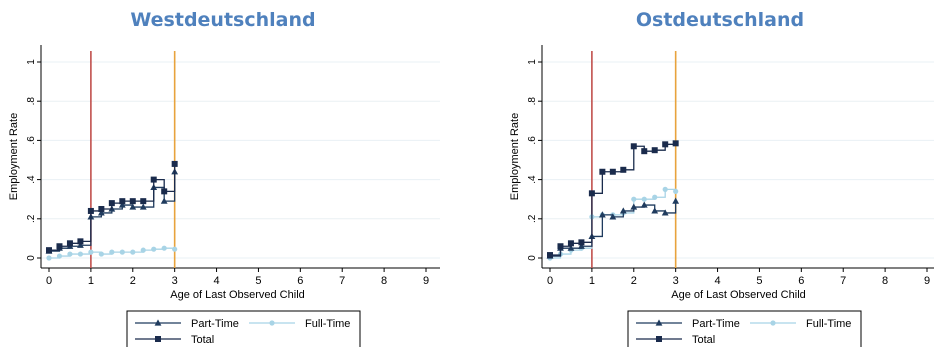 The image size is (934, 352). What do you see at coordinates (31, 218) in the screenshot?
I see `y-tick-label: .2` at bounding box center [31, 218].